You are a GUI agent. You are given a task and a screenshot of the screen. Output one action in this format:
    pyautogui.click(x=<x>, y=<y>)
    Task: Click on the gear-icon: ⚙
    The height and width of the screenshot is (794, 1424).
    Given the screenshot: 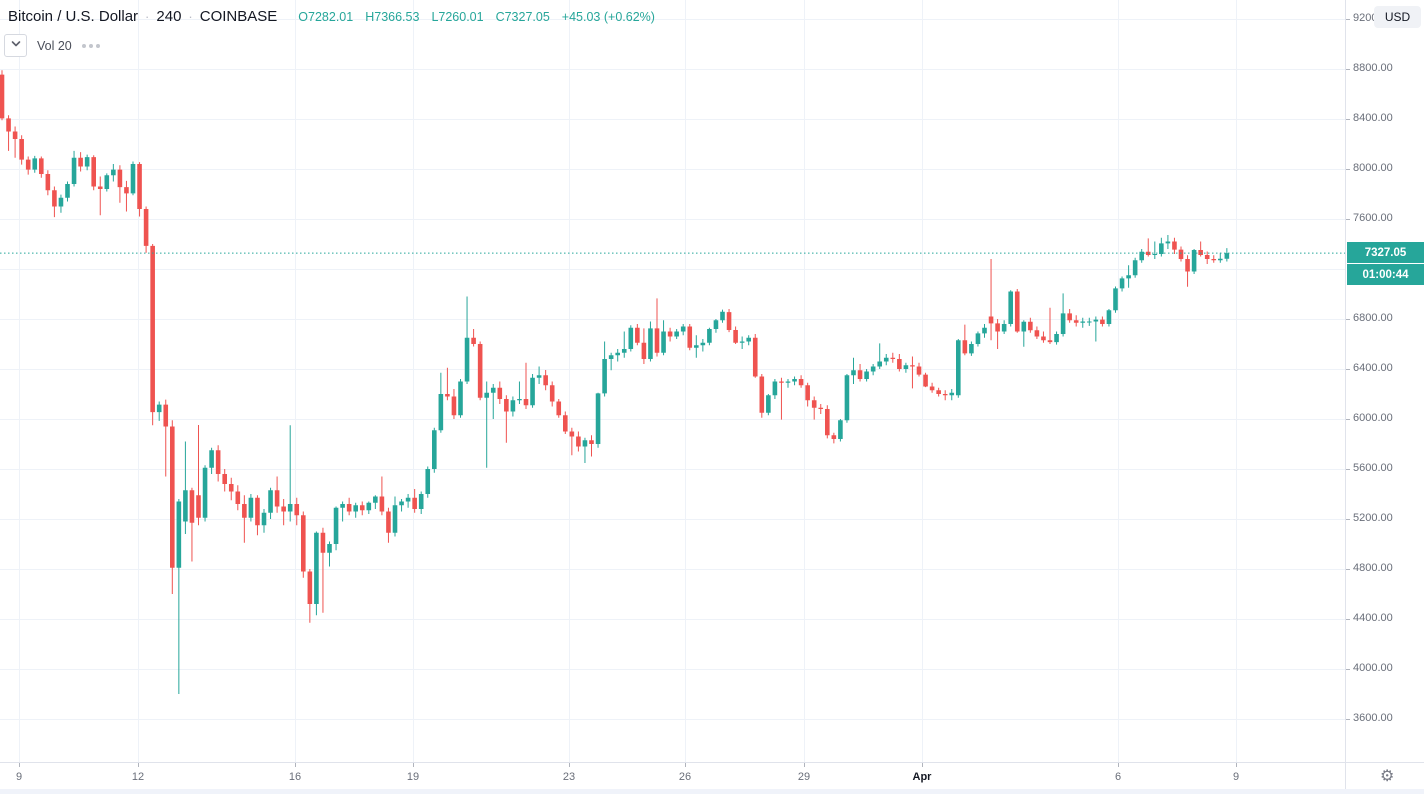 What is the action you would take?
    pyautogui.click(x=1387, y=776)
    